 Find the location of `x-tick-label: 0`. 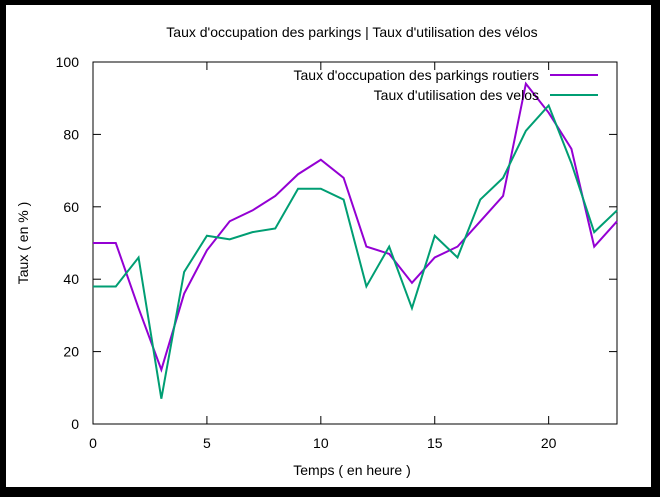

x-tick-label: 0 is located at coordinates (93, 443).